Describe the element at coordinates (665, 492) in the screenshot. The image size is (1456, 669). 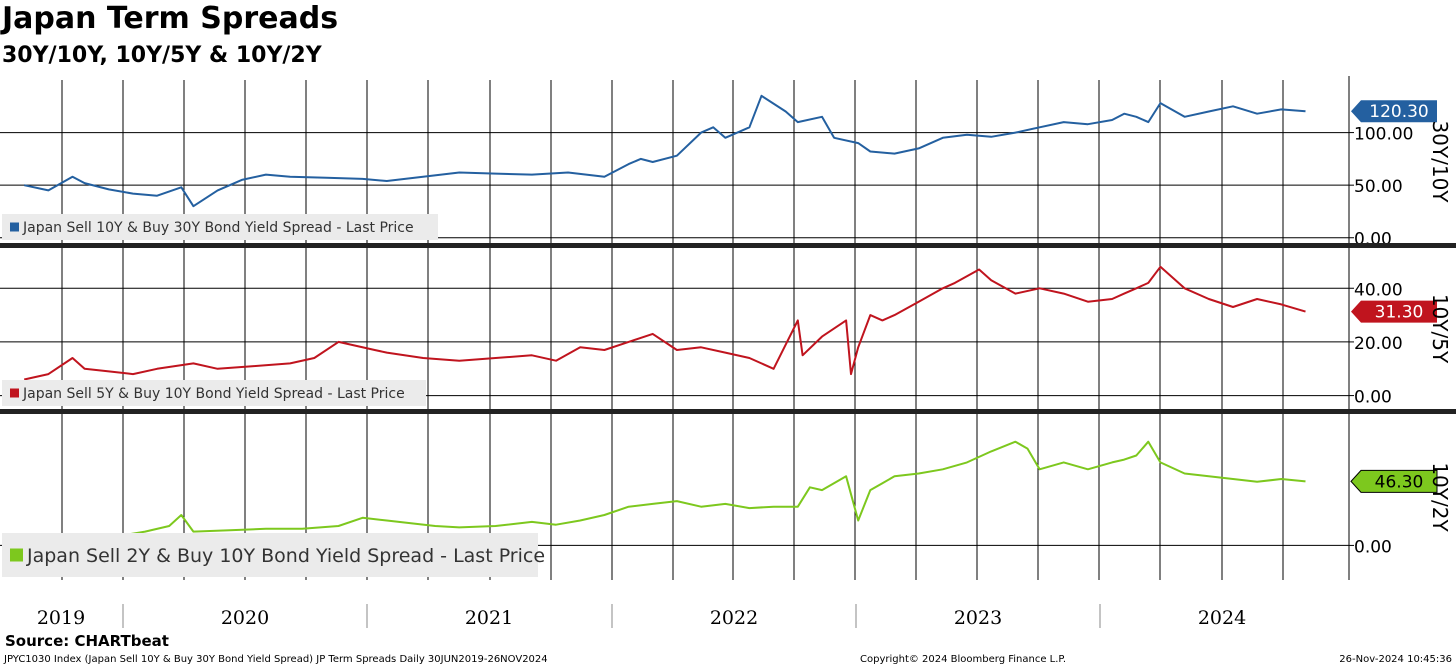
I see `series-line` at that location.